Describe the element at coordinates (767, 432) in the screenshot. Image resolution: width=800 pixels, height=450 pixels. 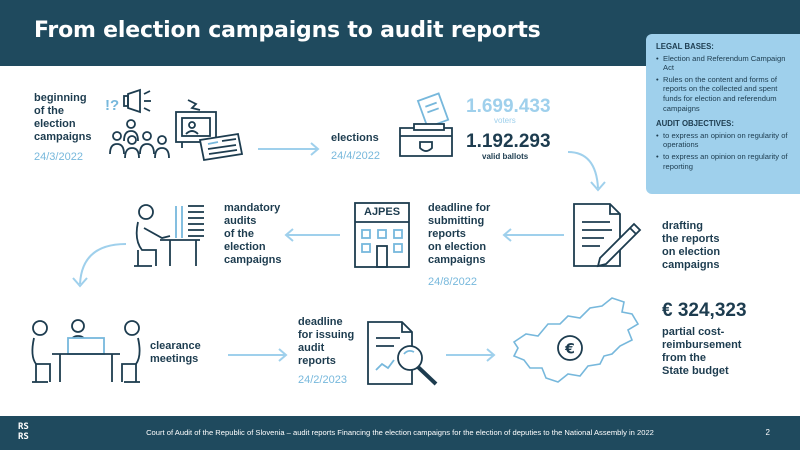
I see `page-number: 2` at that location.